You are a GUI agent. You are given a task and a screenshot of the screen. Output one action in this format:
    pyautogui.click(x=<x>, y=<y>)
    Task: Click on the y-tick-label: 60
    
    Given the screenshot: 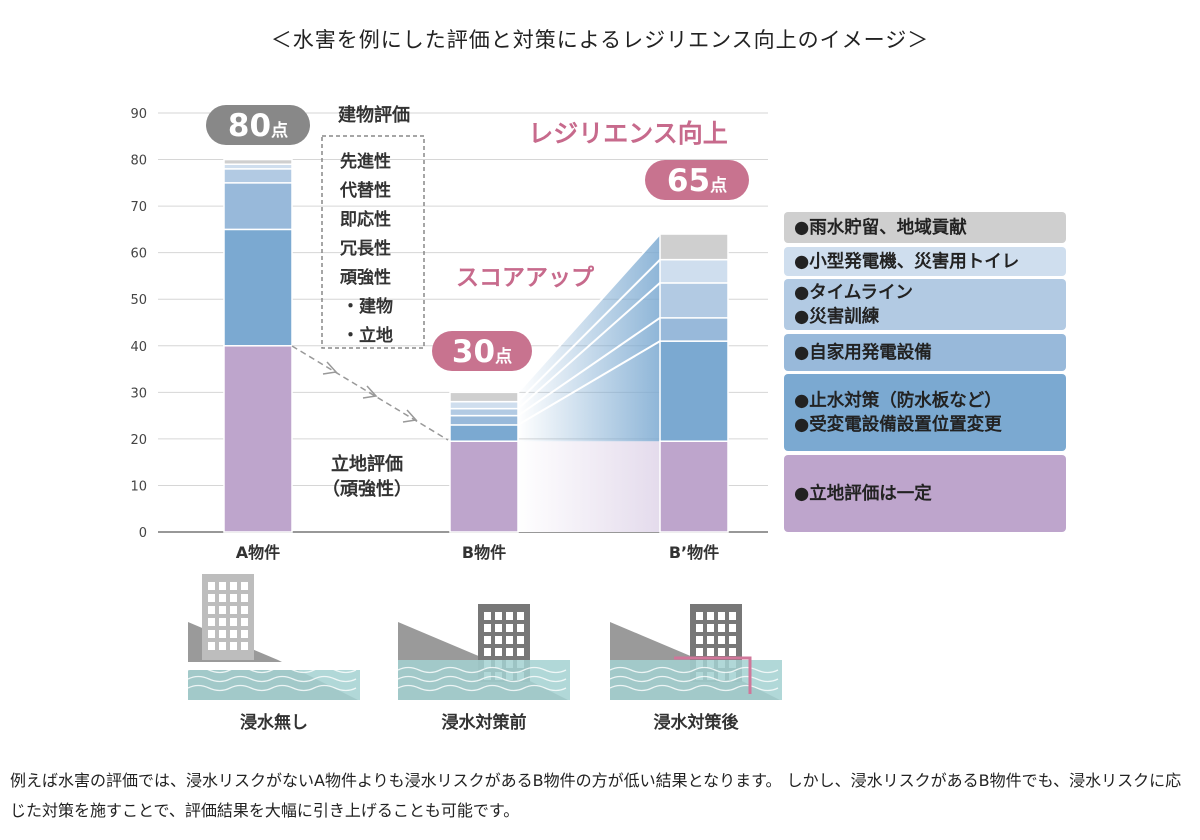 What is the action you would take?
    pyautogui.click(x=138, y=254)
    